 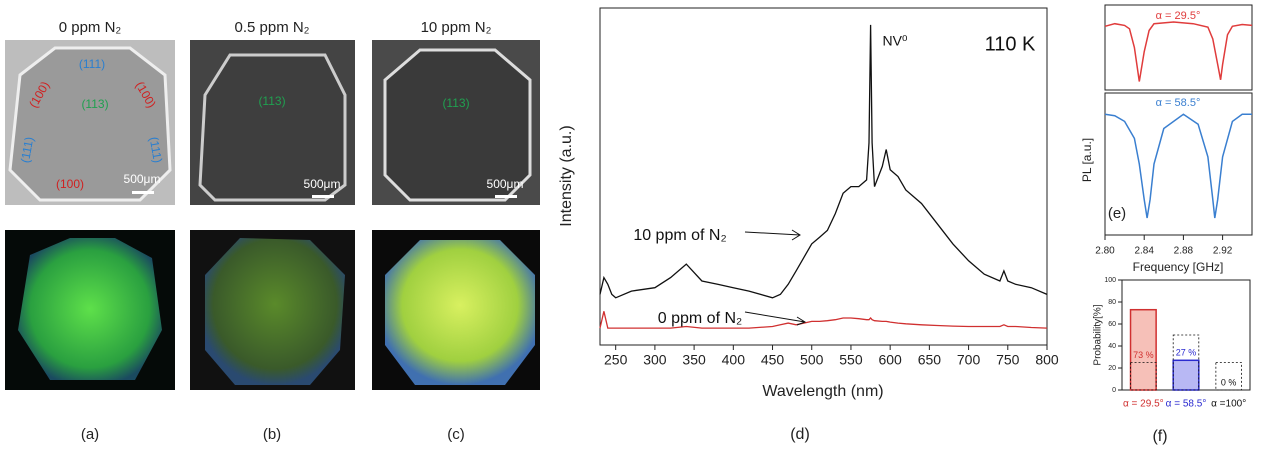 I want to click on panel-label: (a), so click(x=90, y=434).